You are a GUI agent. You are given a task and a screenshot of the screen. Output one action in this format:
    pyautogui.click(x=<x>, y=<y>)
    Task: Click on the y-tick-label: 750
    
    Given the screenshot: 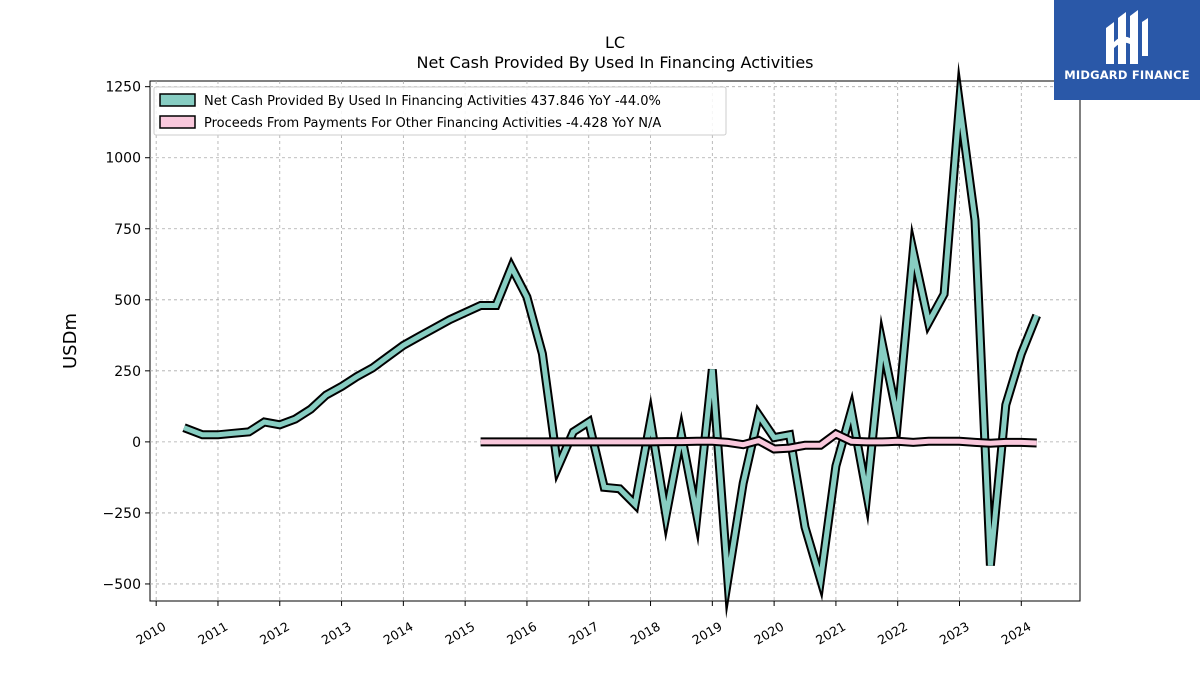 What is the action you would take?
    pyautogui.click(x=127, y=230)
    